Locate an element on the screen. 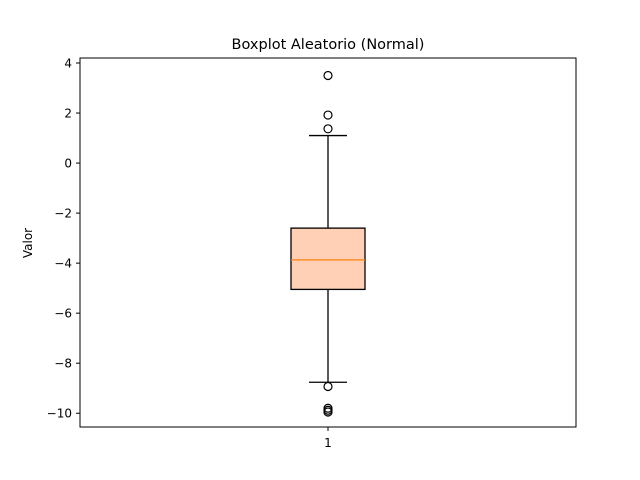 Image resolution: width=640 pixels, height=480 pixels. y-tick-label: 0 is located at coordinates (68, 164).